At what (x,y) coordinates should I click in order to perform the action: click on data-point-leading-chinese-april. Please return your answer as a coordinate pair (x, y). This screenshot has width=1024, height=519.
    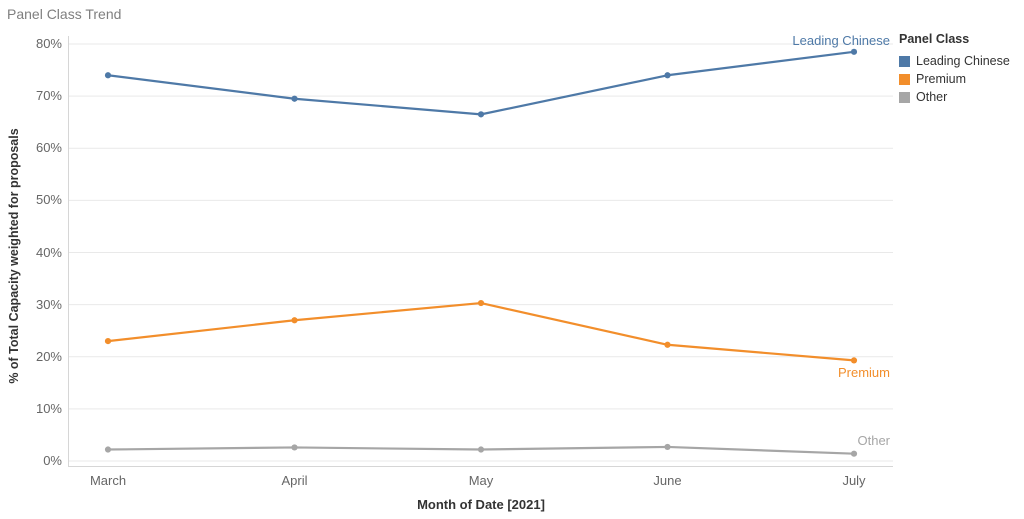
    Looking at the image, I should click on (294, 98).